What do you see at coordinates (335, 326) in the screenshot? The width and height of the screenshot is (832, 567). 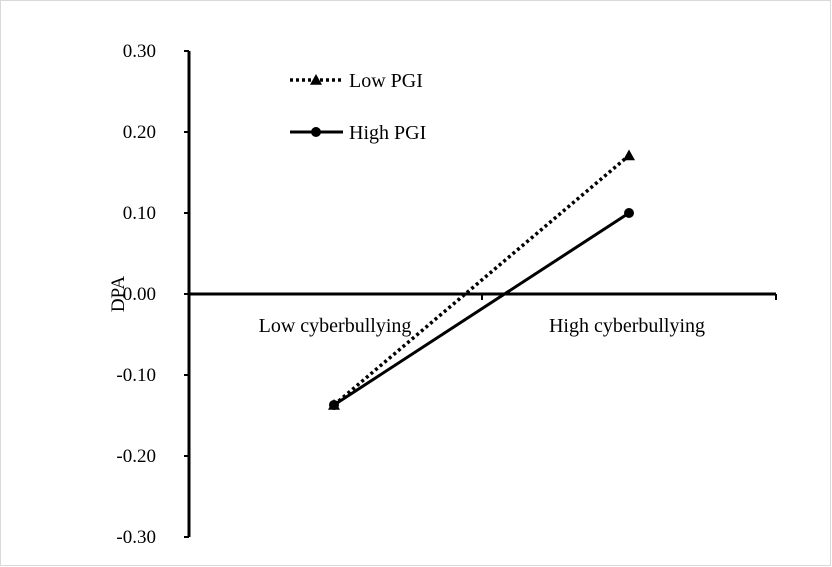 I see `x-category-label: Low cyberbullying` at bounding box center [335, 326].